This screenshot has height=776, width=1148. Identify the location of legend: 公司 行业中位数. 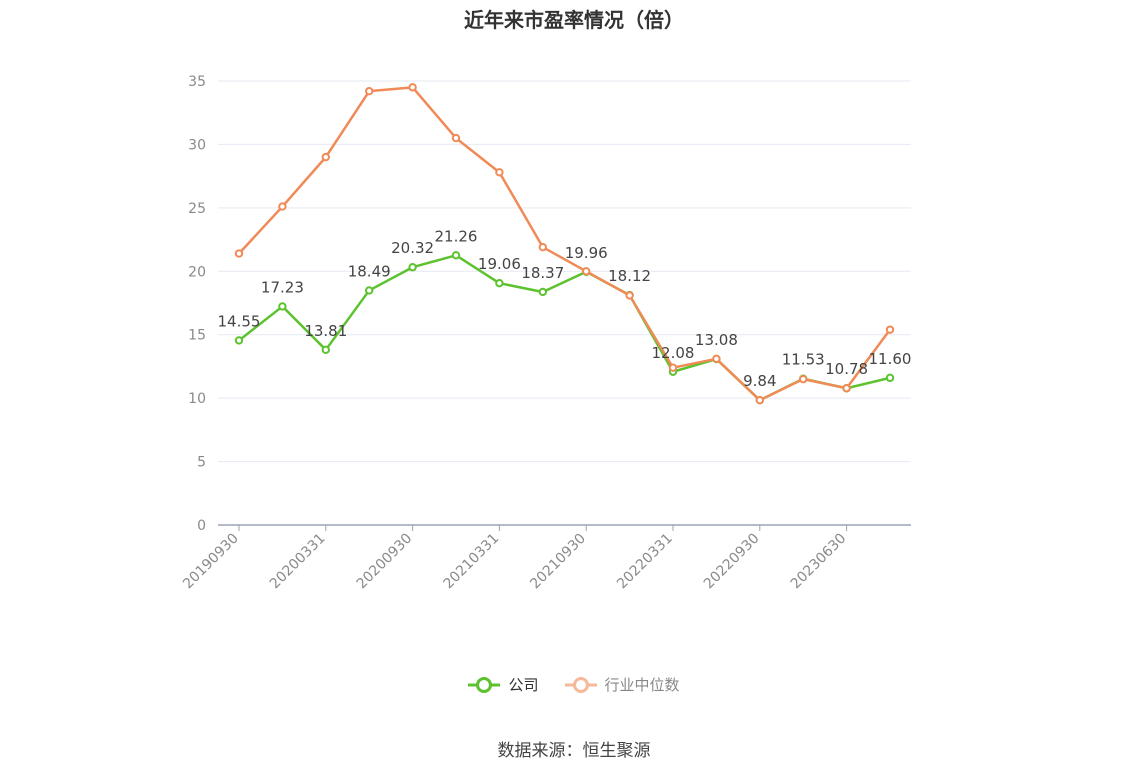
(574, 684).